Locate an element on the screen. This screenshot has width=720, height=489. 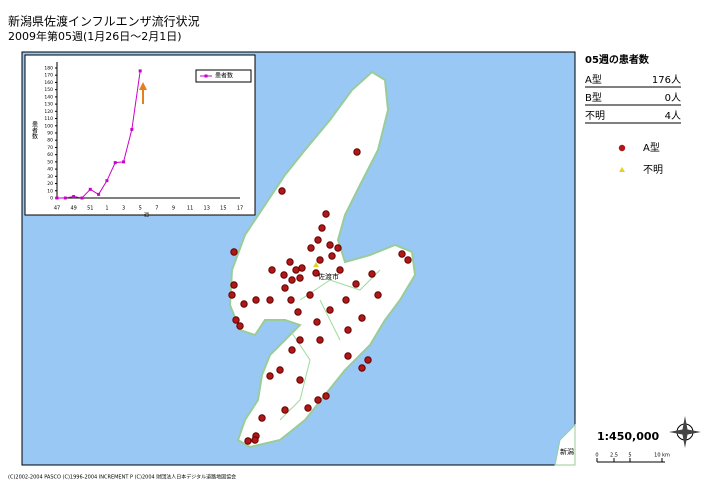
y-label: 患者数 is located at coordinates (34, 130).